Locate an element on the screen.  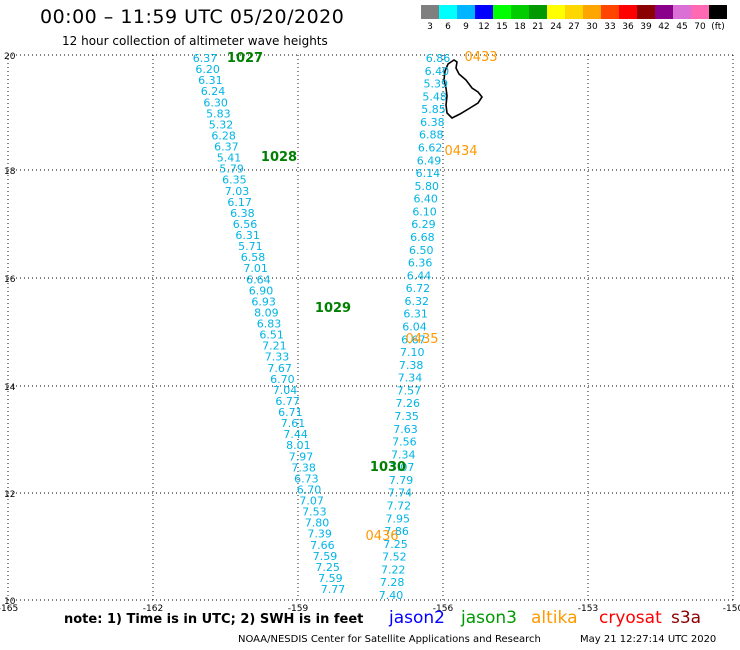
satellite-legend-jason3: jason3 is located at coordinates (489, 618).